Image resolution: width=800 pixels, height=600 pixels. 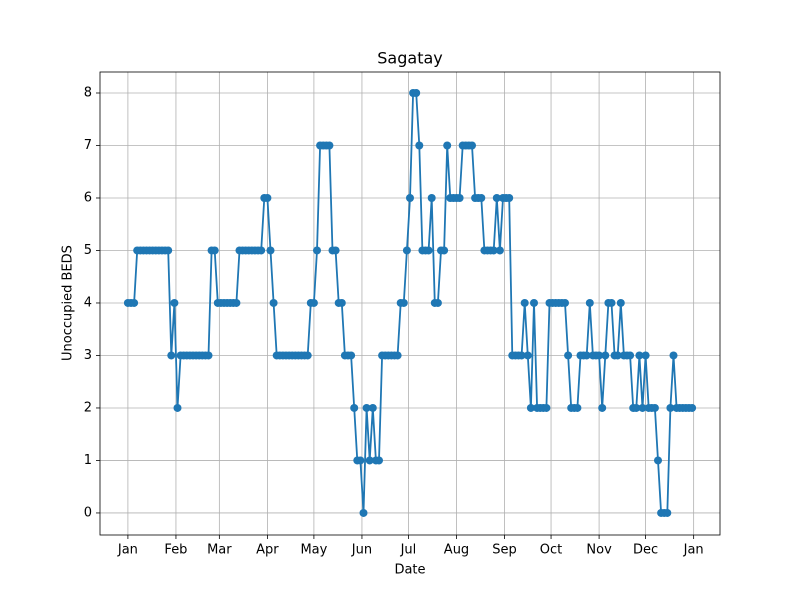 I want to click on y-tick-label: 8, so click(x=88, y=92).